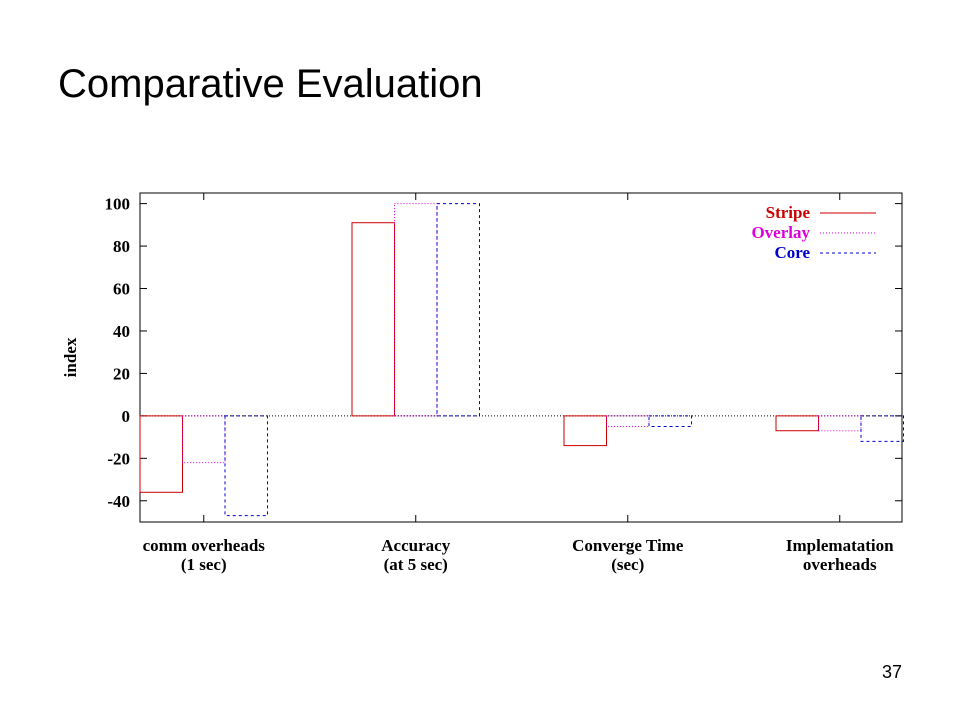  What do you see at coordinates (416, 564) in the screenshot?
I see `x-category-label: (at 5 sec)` at bounding box center [416, 564].